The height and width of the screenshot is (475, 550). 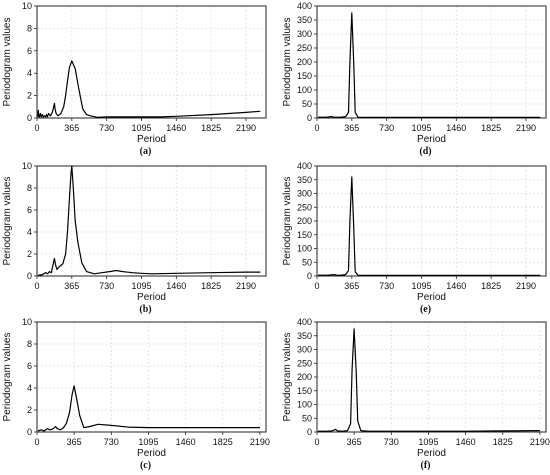 I want to click on panel-caption: (e), so click(x=425, y=309).